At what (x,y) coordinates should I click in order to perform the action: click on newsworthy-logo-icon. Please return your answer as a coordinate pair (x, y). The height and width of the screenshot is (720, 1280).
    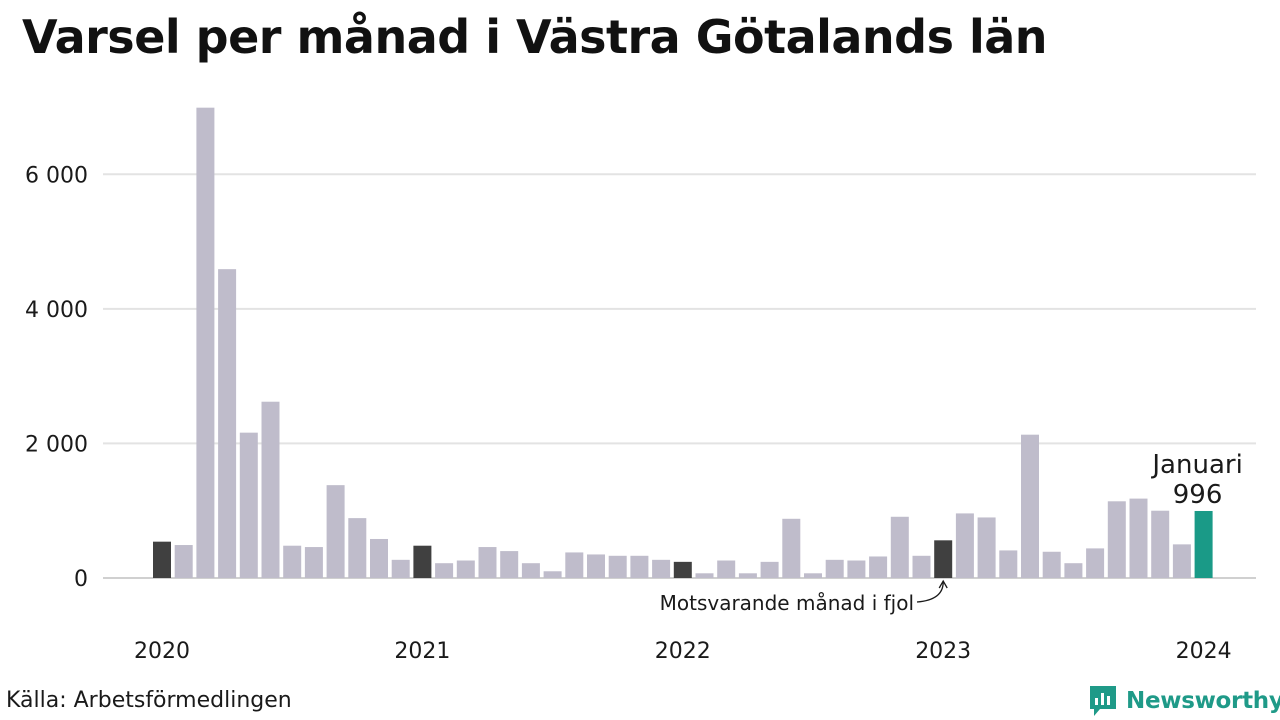
    Looking at the image, I should click on (1103, 701).